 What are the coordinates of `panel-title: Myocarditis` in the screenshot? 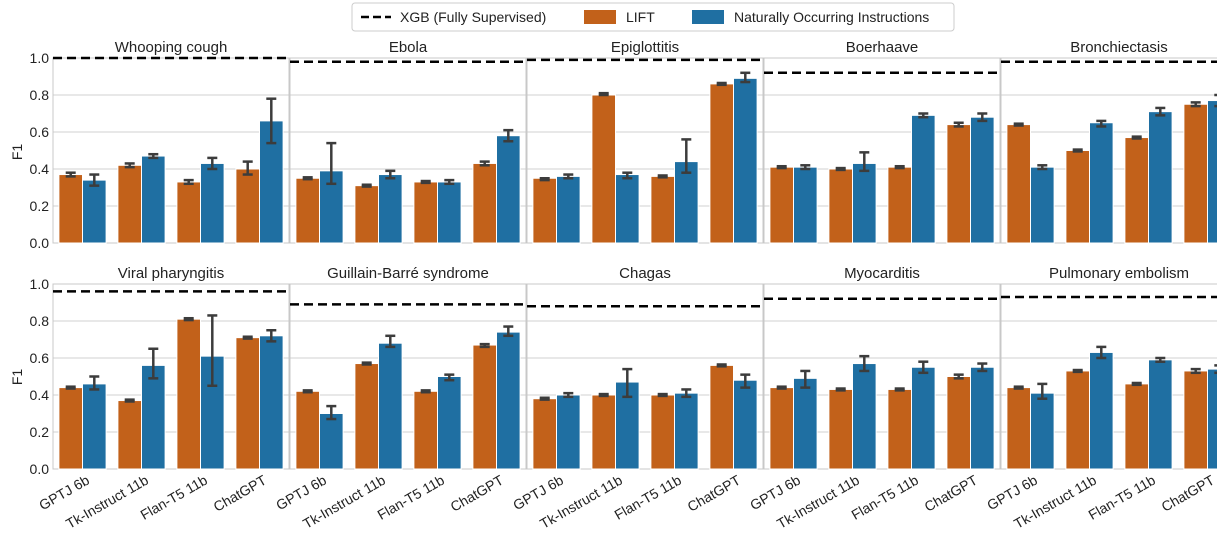 It's located at (882, 273).